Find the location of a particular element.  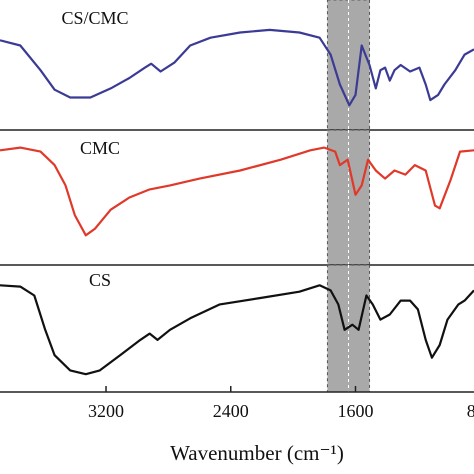

x-tick-label: 800 is located at coordinates (470, 411).